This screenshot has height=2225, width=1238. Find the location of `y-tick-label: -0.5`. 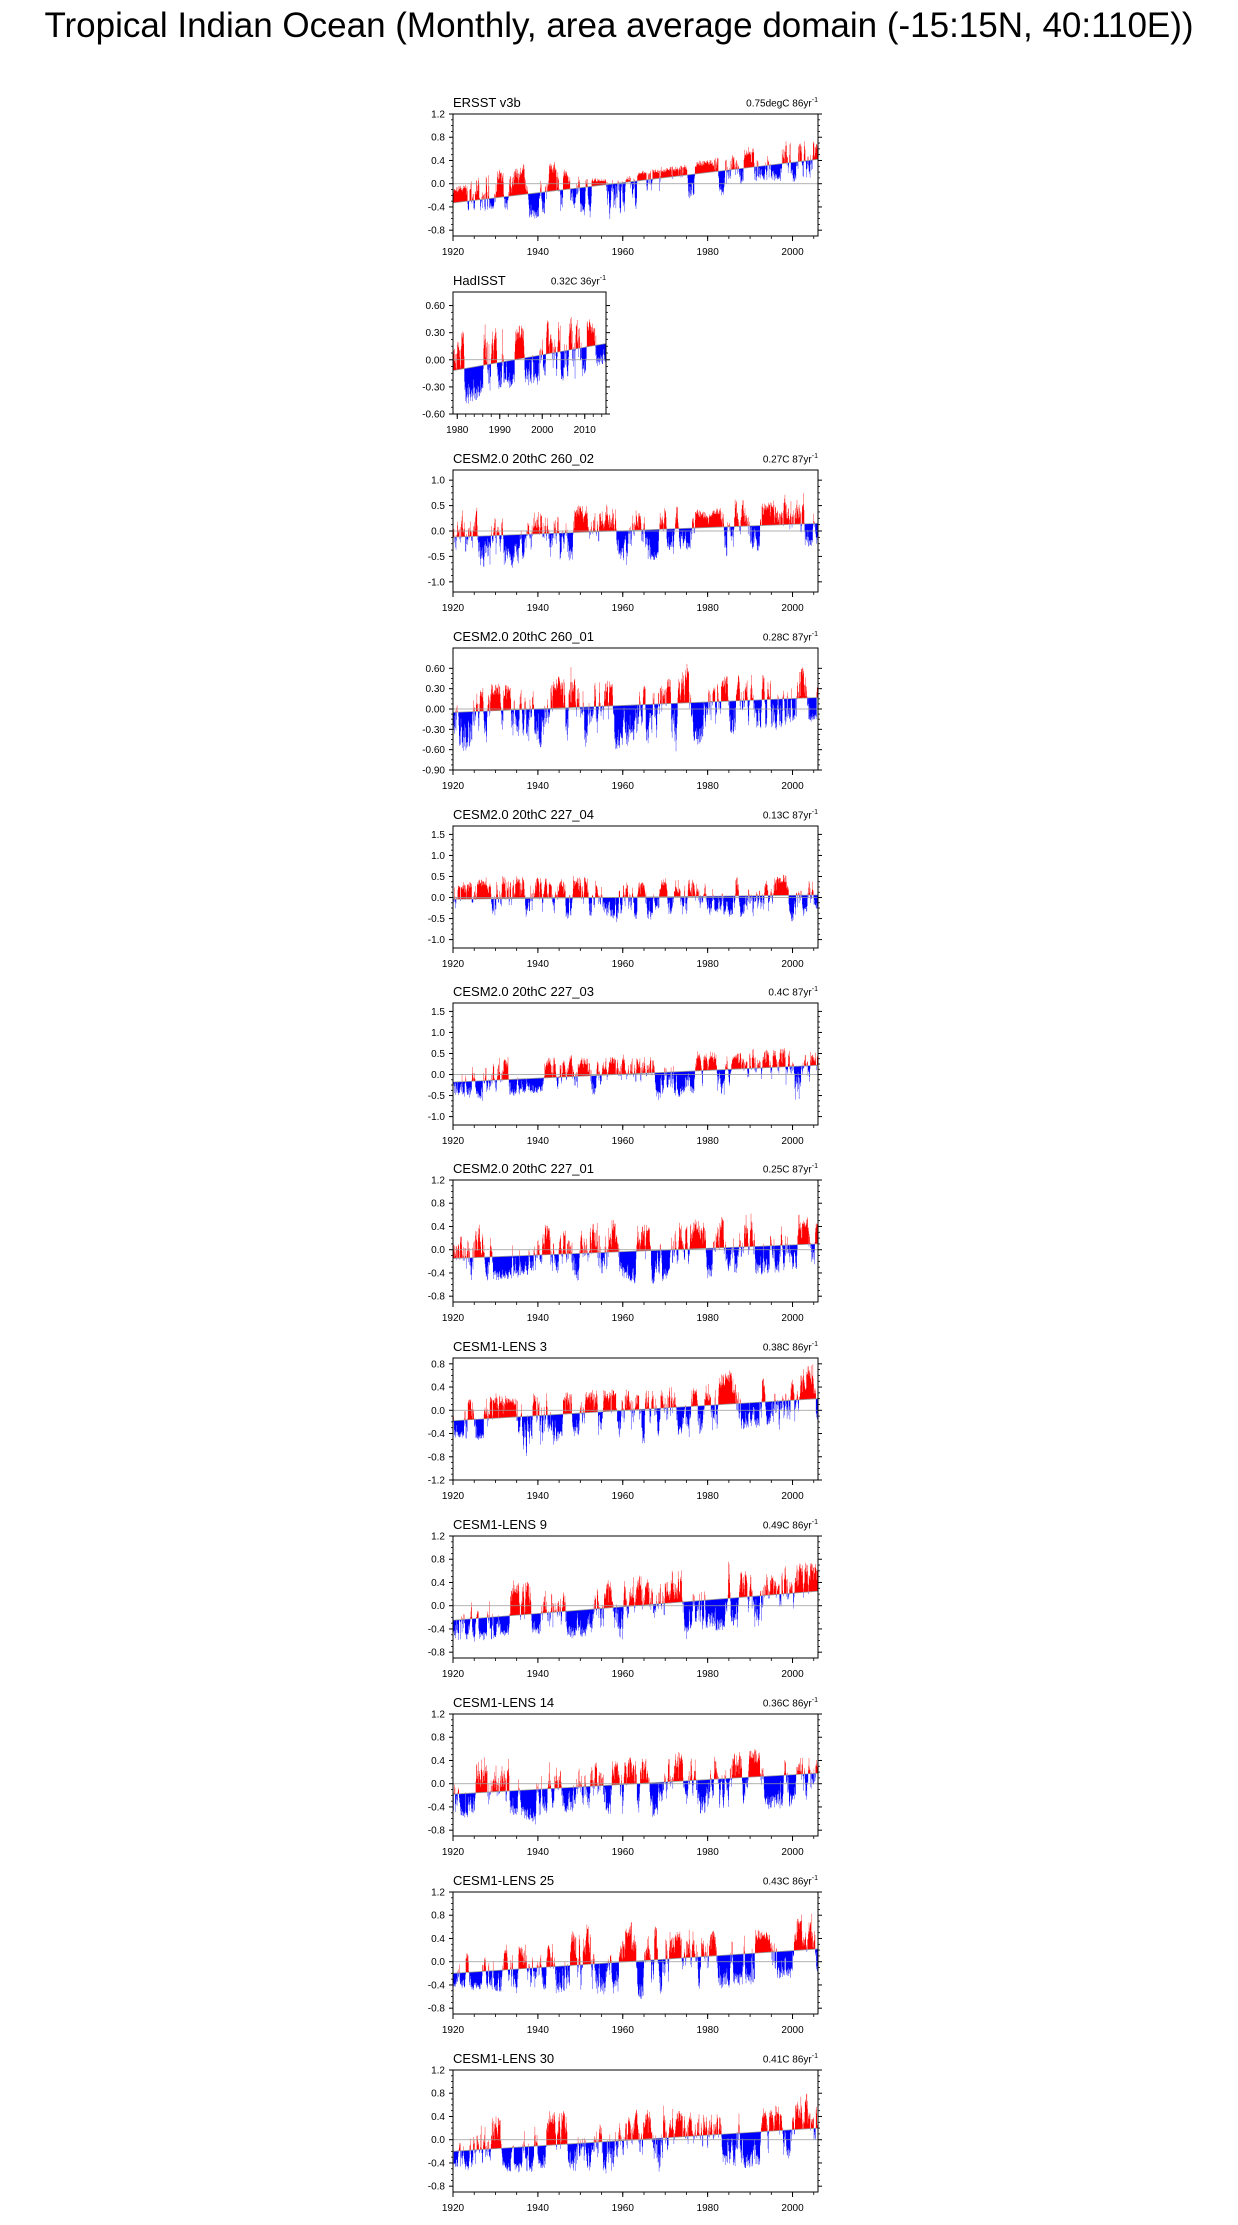

y-tick-label: -0.5 is located at coordinates (437, 557).